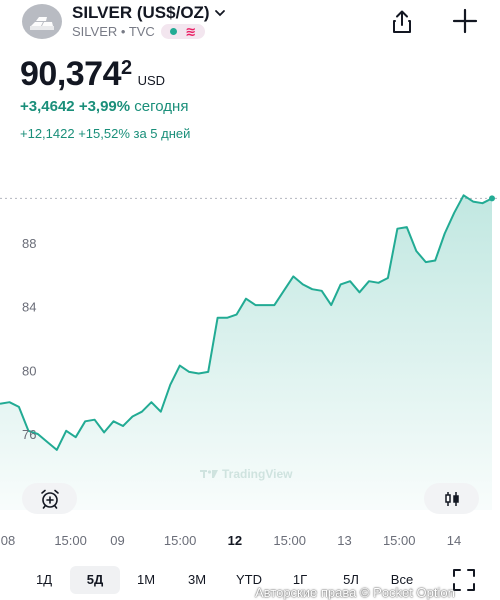 The width and height of the screenshot is (500, 600). I want to click on symbol-selector: SILVER (US$/OZ), so click(149, 13).